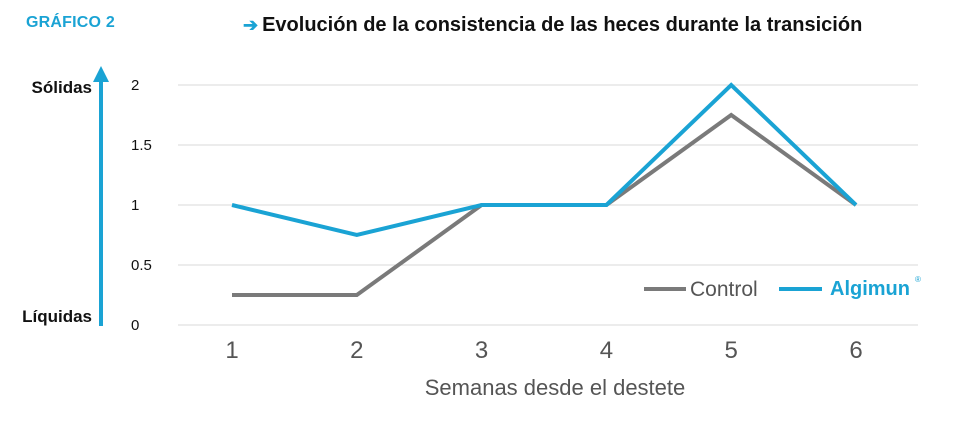  I want to click on x-tick-label: 6, so click(855, 350).